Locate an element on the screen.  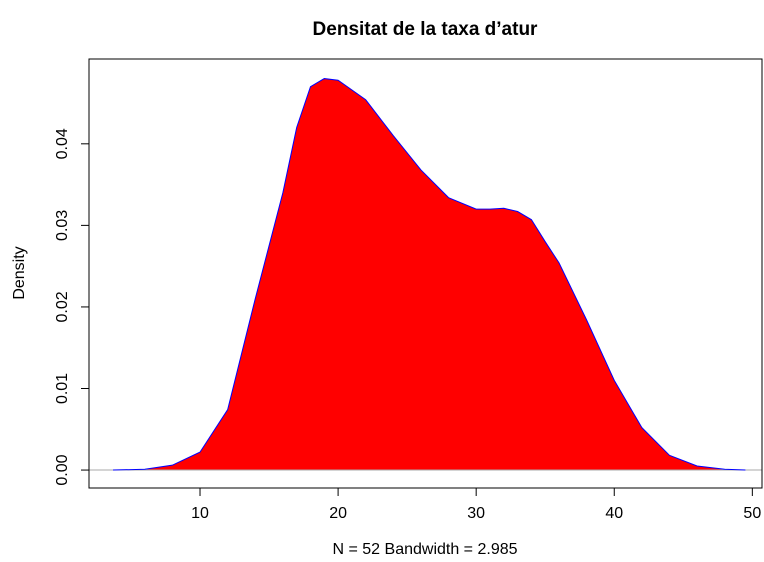
x-tick-label: 20 is located at coordinates (338, 513).